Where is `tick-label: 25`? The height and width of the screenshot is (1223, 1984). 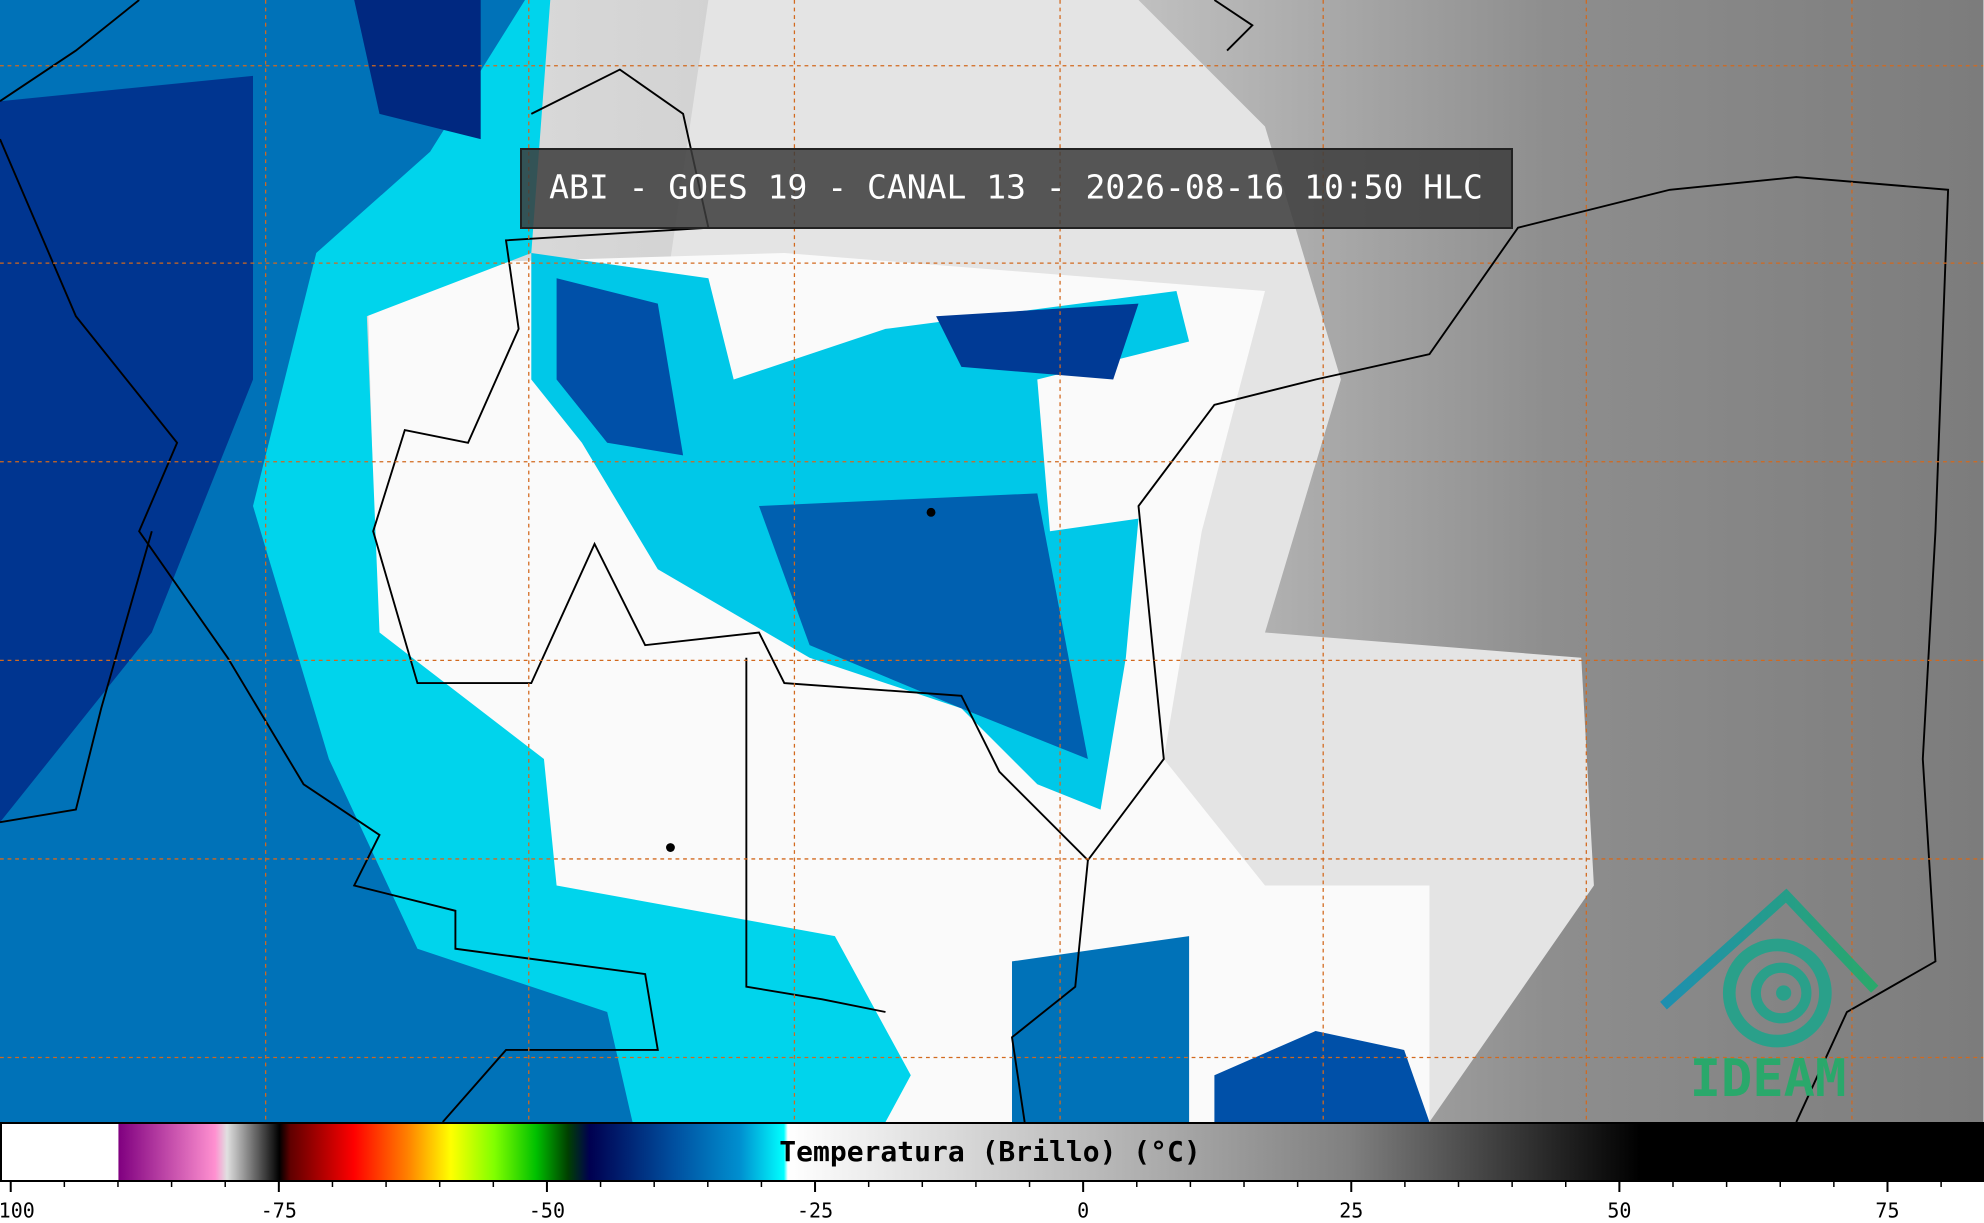 tick-label: 25 is located at coordinates (1351, 1211).